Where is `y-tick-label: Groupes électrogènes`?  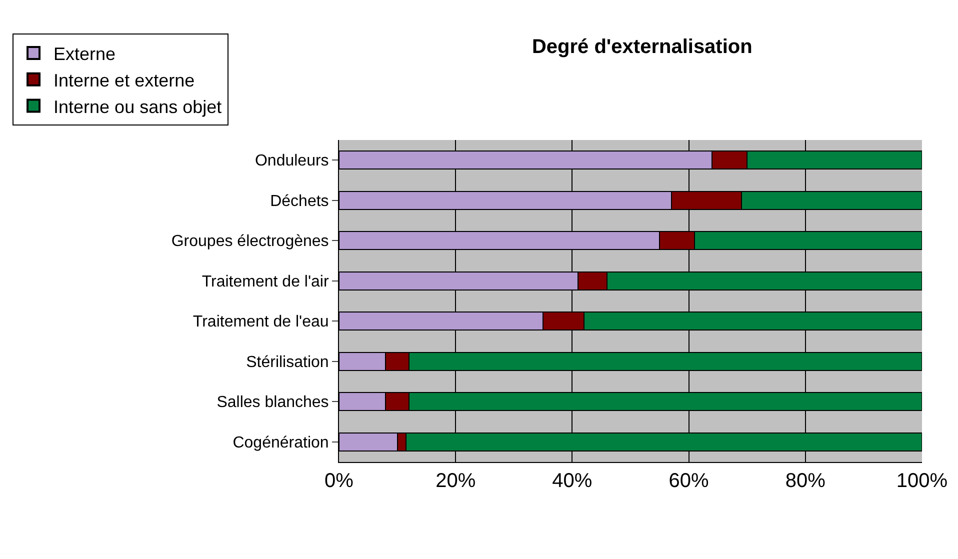 y-tick-label: Groupes électrogènes is located at coordinates (250, 241).